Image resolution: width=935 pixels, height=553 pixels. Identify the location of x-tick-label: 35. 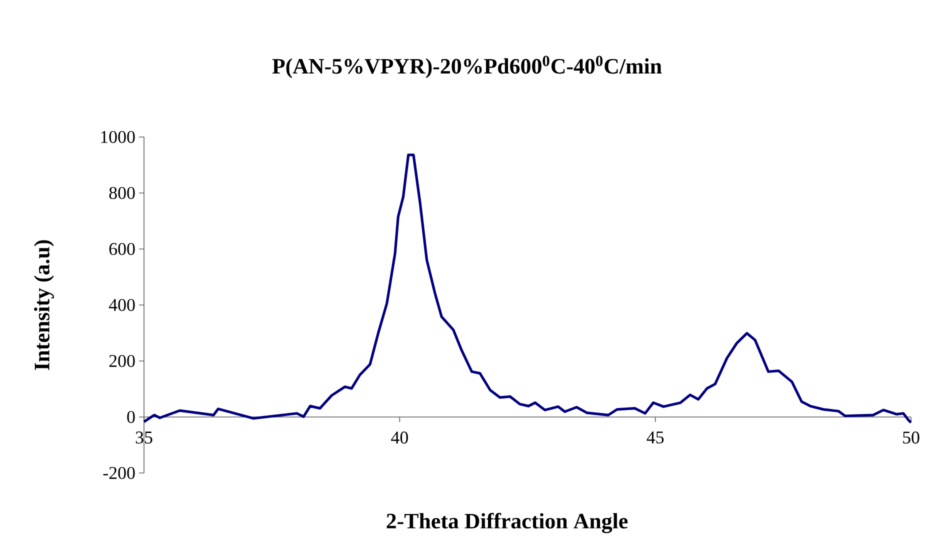
(144, 438).